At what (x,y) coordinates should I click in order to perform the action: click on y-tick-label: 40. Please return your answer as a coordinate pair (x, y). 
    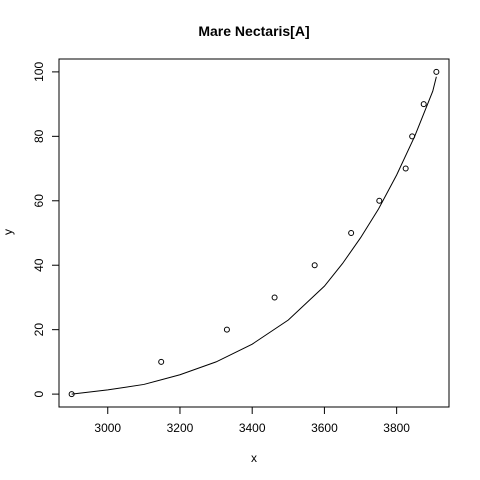
    Looking at the image, I should click on (39, 265).